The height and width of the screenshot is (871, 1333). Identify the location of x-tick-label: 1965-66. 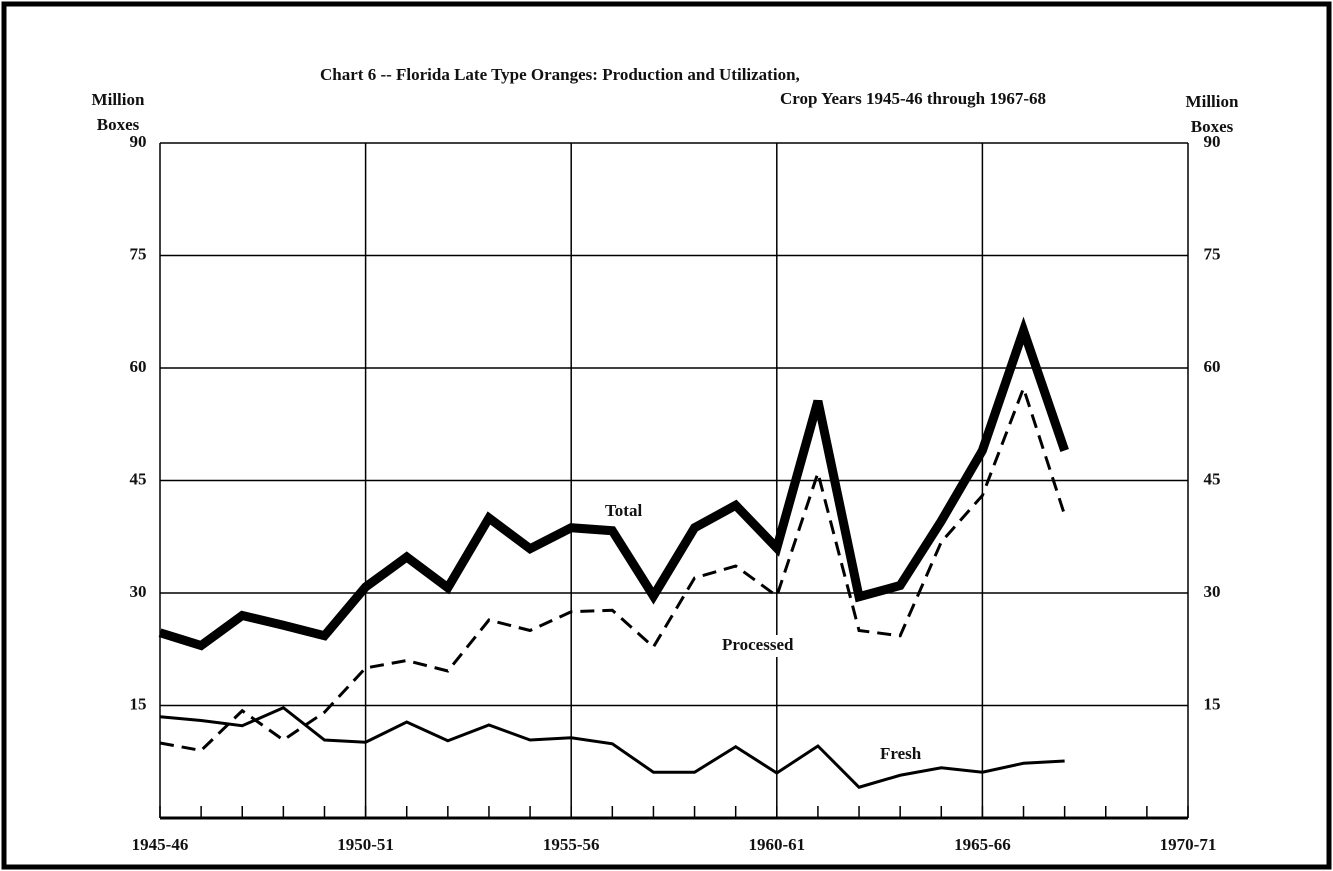
(982, 844).